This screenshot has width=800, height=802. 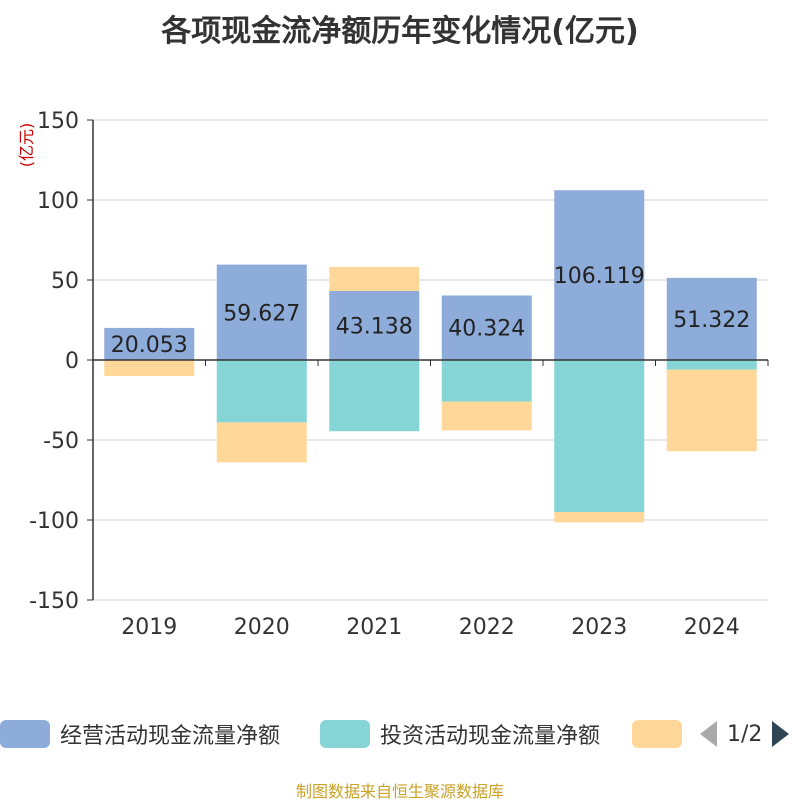 I want to click on data-label: 20.053, so click(x=149, y=345).